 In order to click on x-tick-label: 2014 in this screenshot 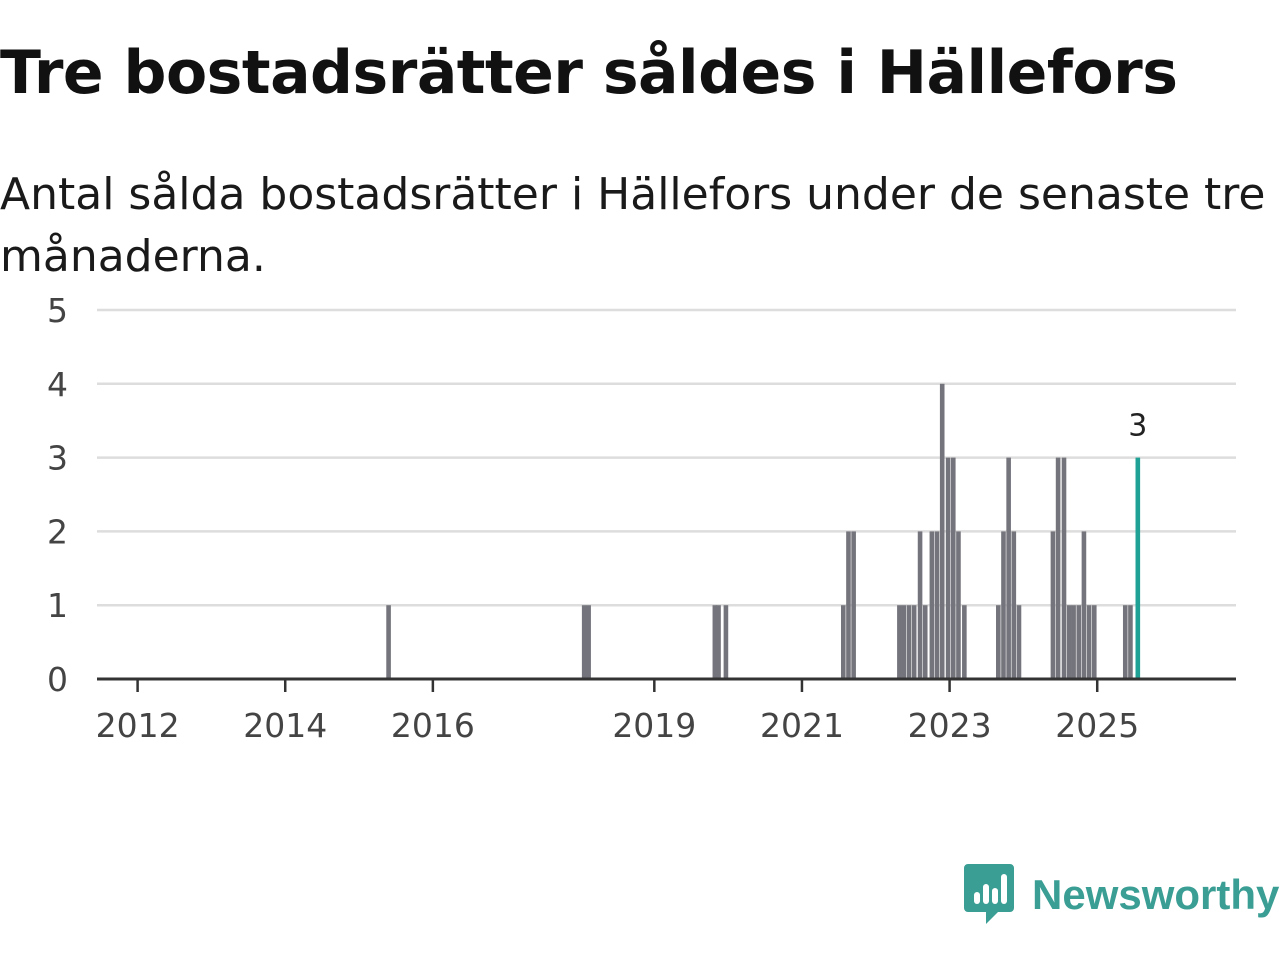, I will do `click(285, 725)`.